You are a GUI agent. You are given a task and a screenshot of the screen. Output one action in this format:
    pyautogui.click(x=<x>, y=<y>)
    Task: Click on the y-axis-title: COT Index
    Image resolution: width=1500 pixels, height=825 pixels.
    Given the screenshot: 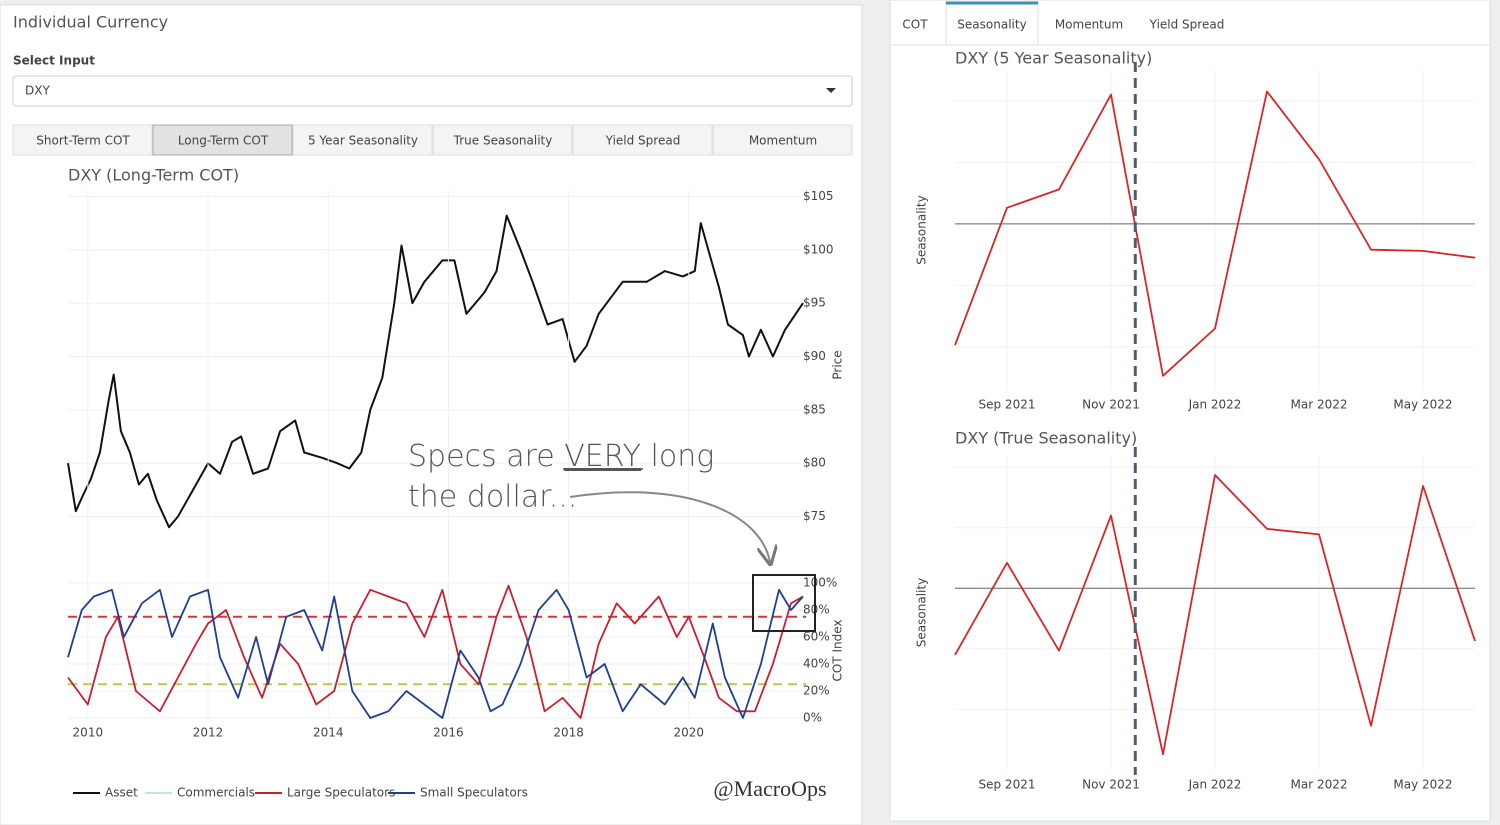 What is the action you would take?
    pyautogui.click(x=838, y=650)
    